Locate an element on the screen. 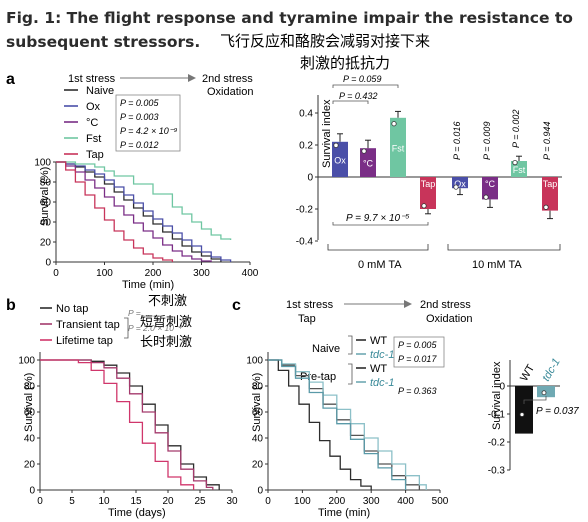 Image resolution: width=588 pixels, height=522 pixels. bar-label-7: Tap is located at coordinates (550, 184).